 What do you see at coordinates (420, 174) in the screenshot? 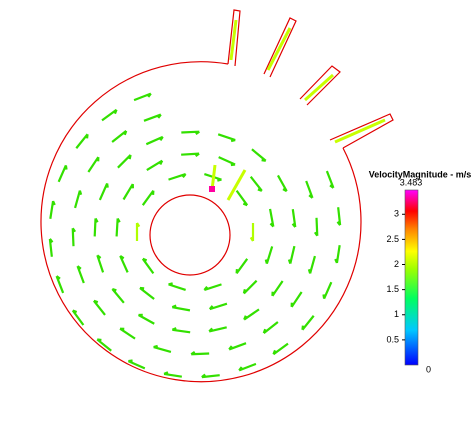
I see `colorbar-title: VelocityMagnitude - m/s` at bounding box center [420, 174].